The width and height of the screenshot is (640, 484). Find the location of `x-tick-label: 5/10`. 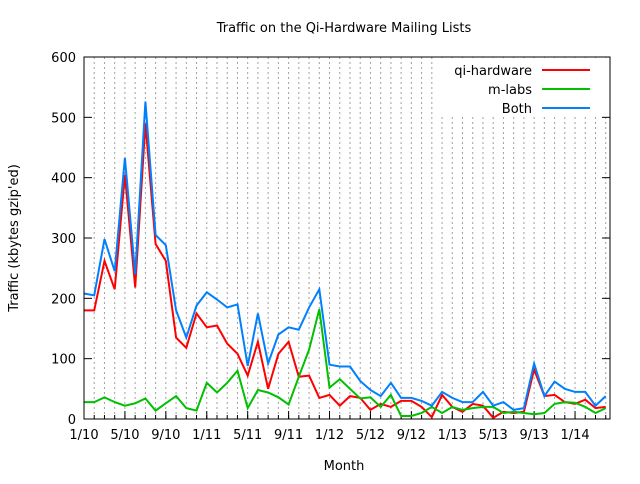

x-tick-label: 5/10 is located at coordinates (124, 435).